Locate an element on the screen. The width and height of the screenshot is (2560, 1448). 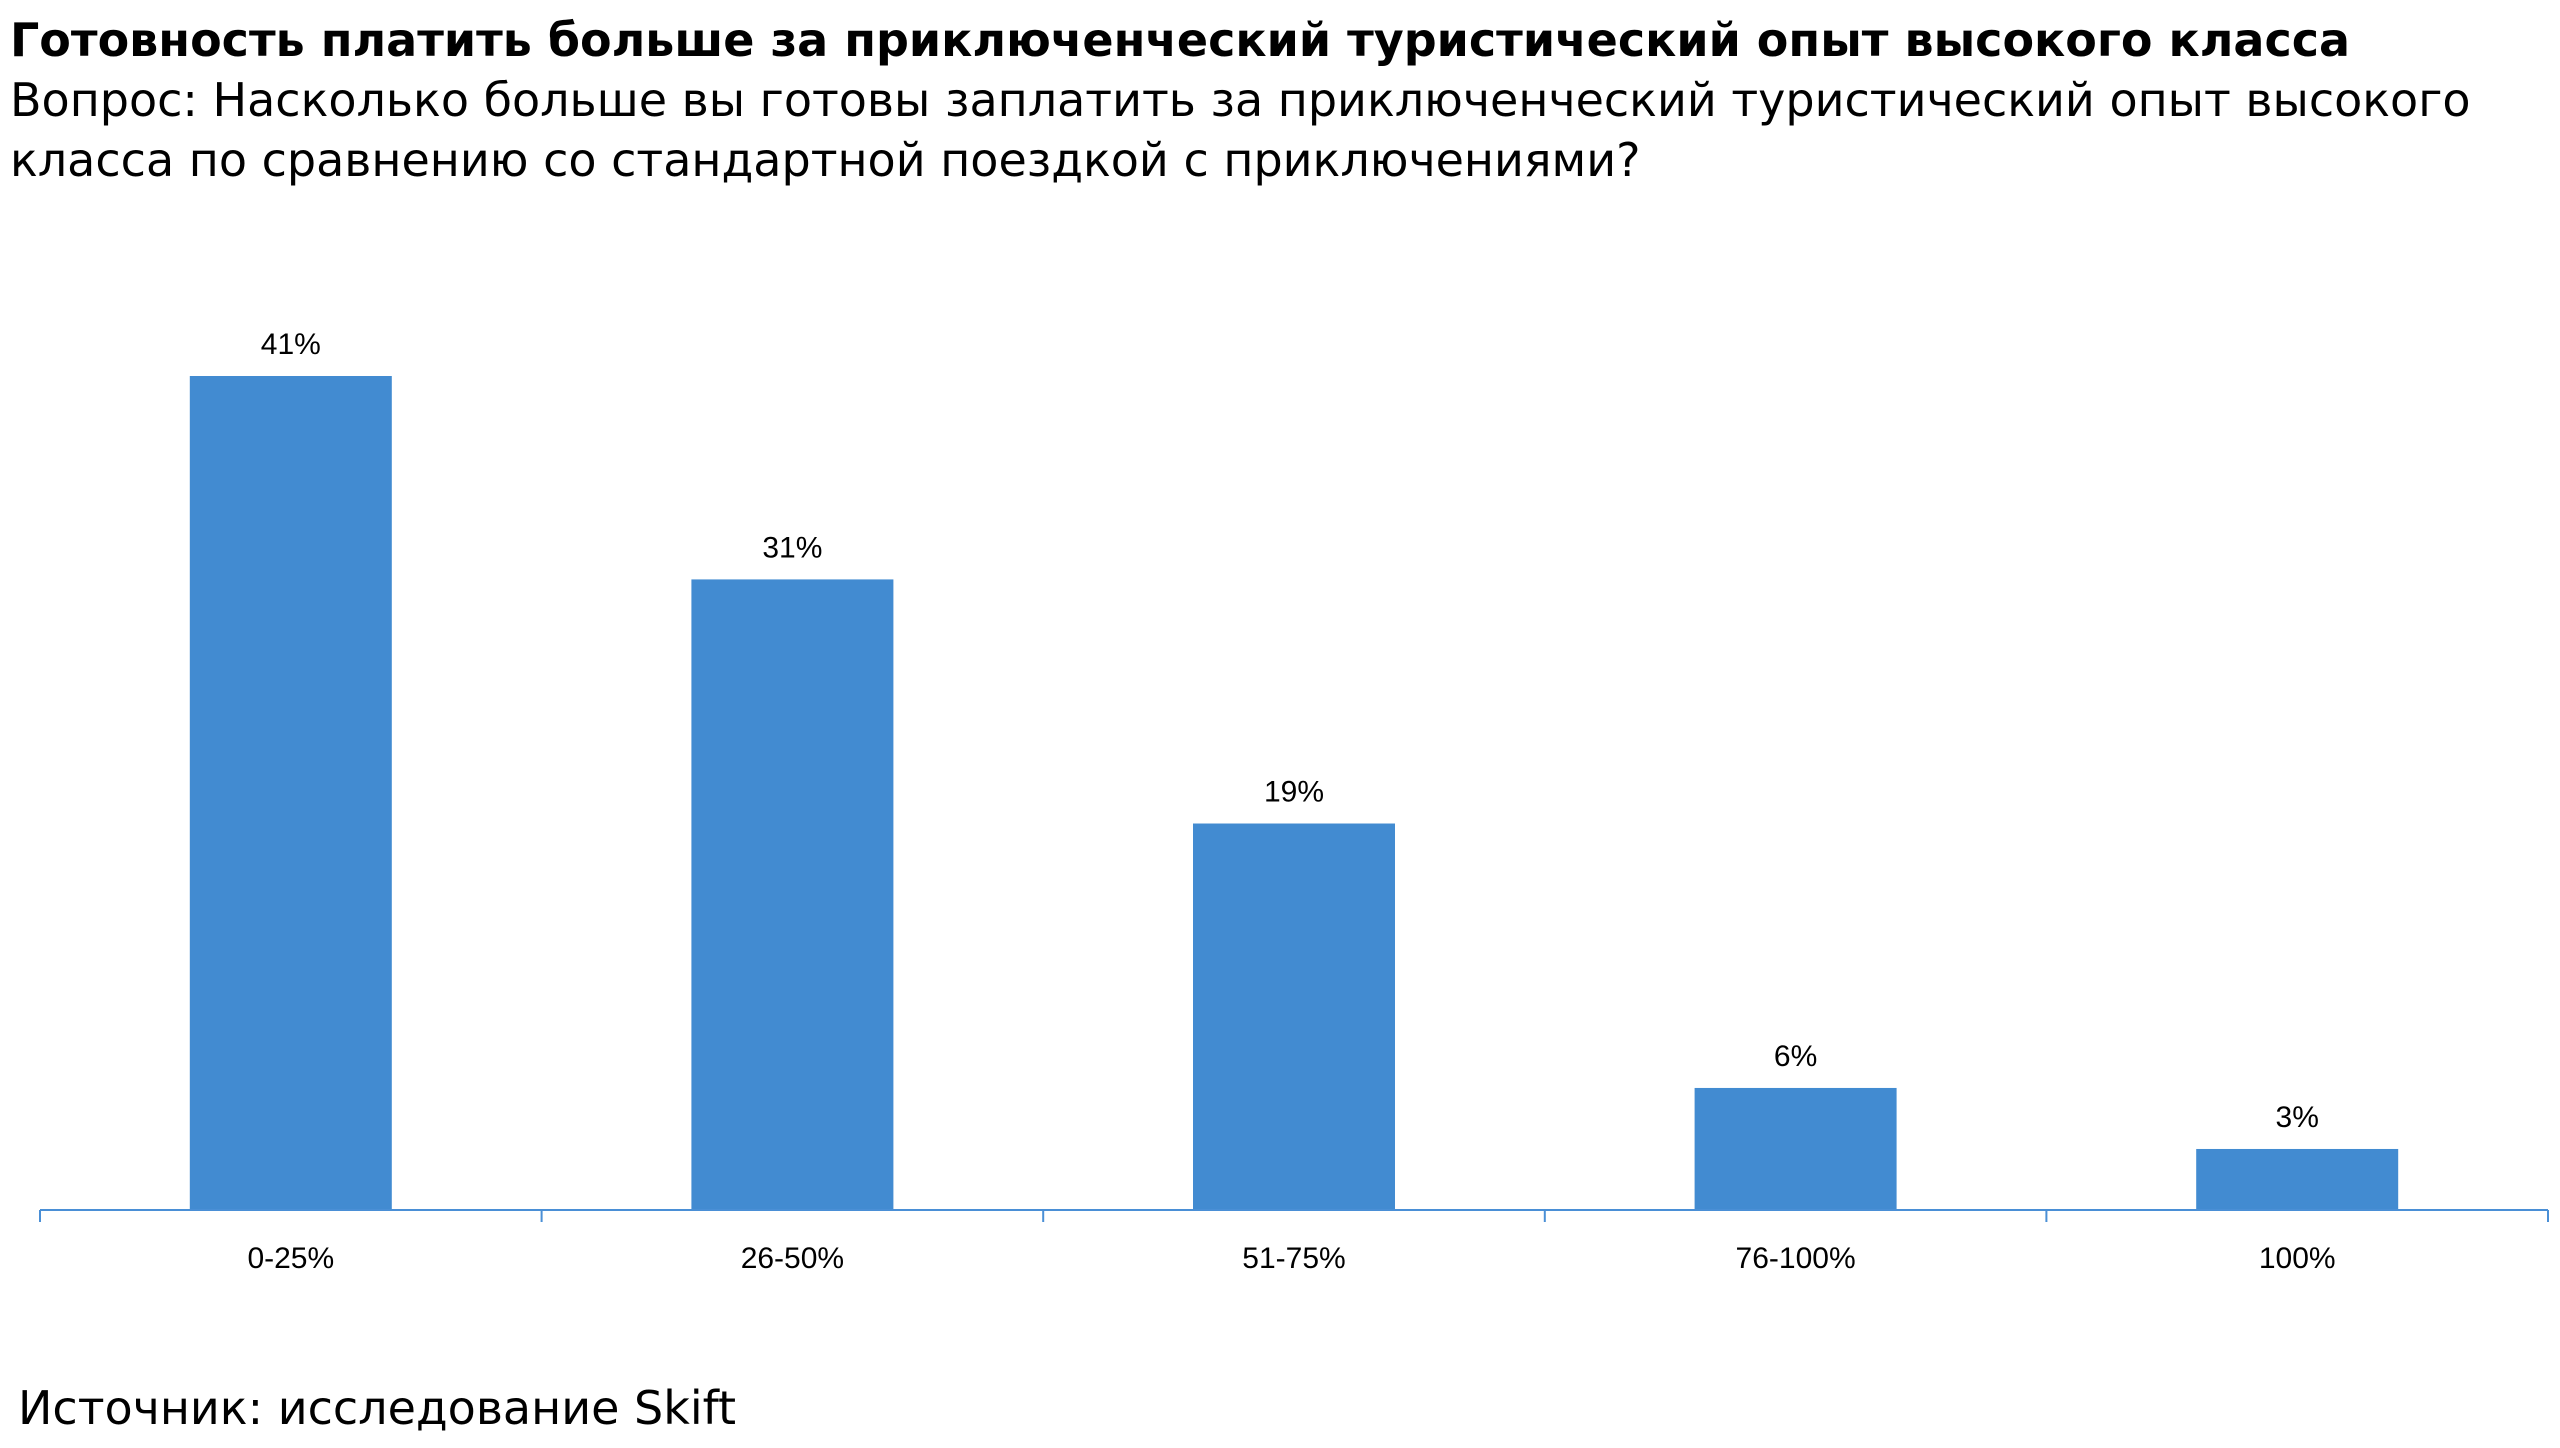
bar-0-25% is located at coordinates (290, 793).